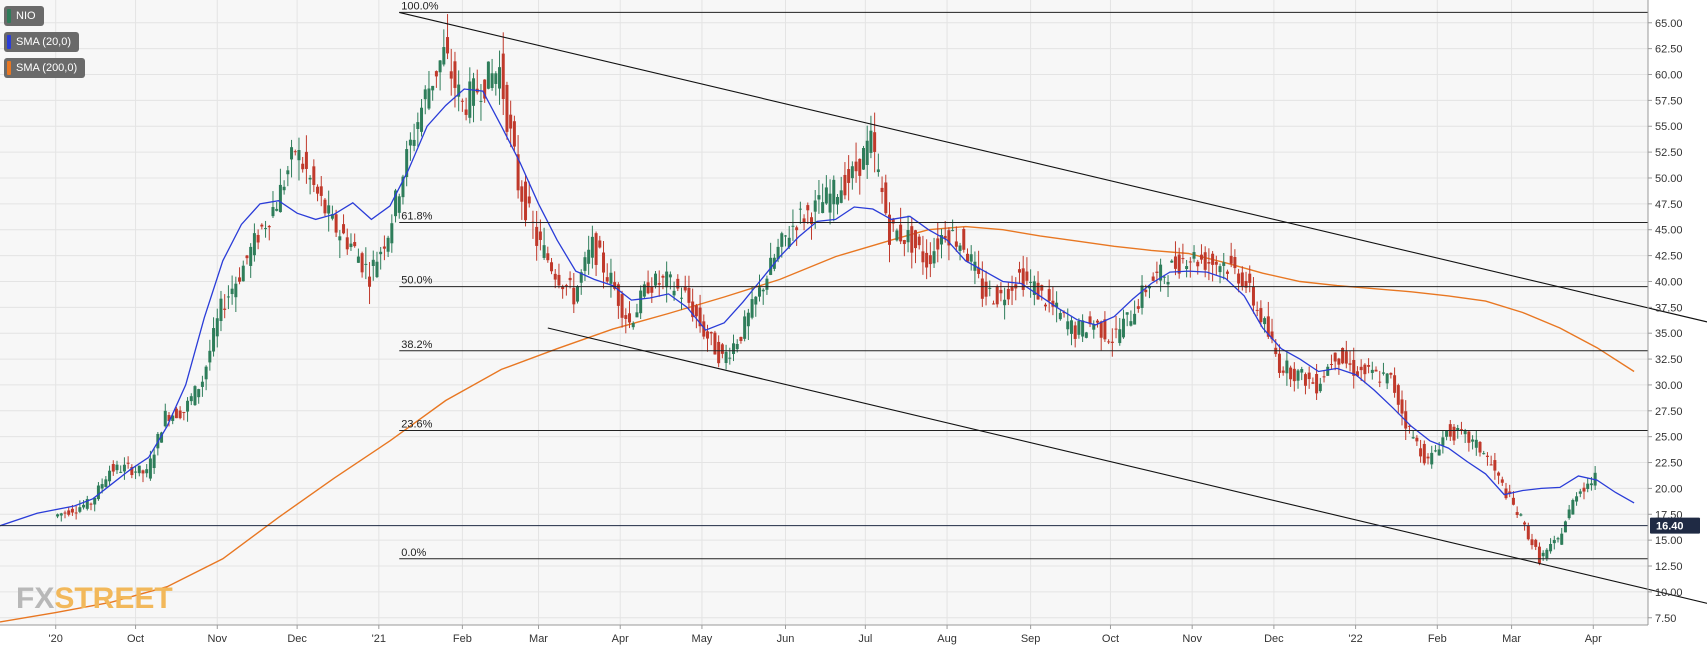  What do you see at coordinates (45, 68) in the screenshot?
I see `legend-item-sma200: SMA (200,0)` at bounding box center [45, 68].